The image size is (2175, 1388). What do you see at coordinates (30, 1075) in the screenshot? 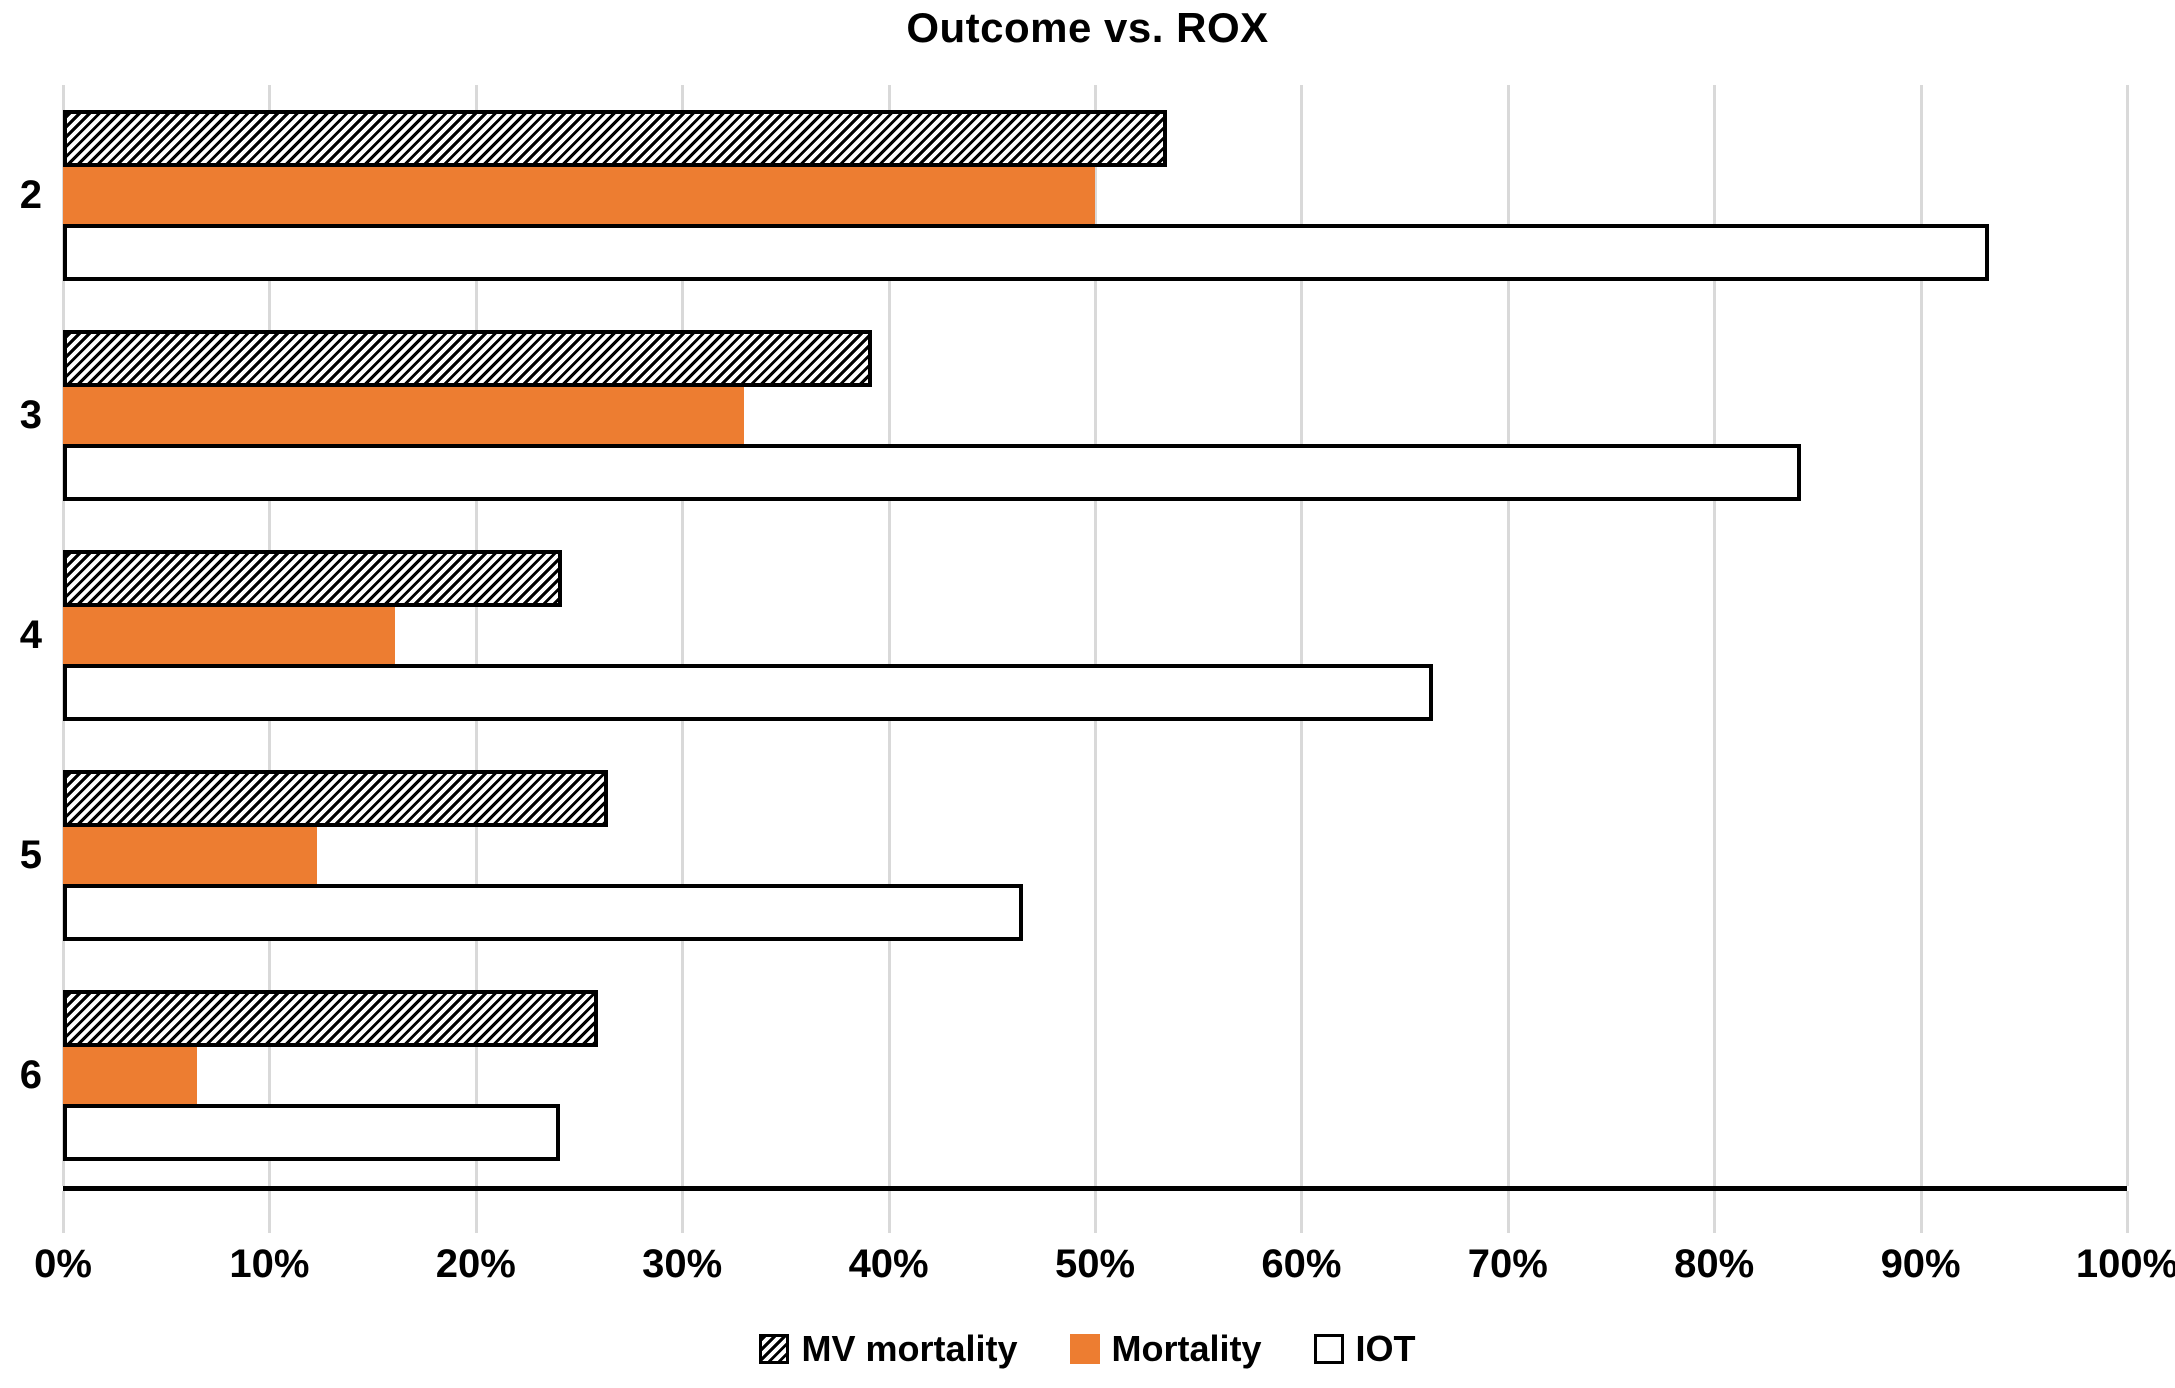
I see `y-axis-tick-label: 6` at bounding box center [30, 1075].